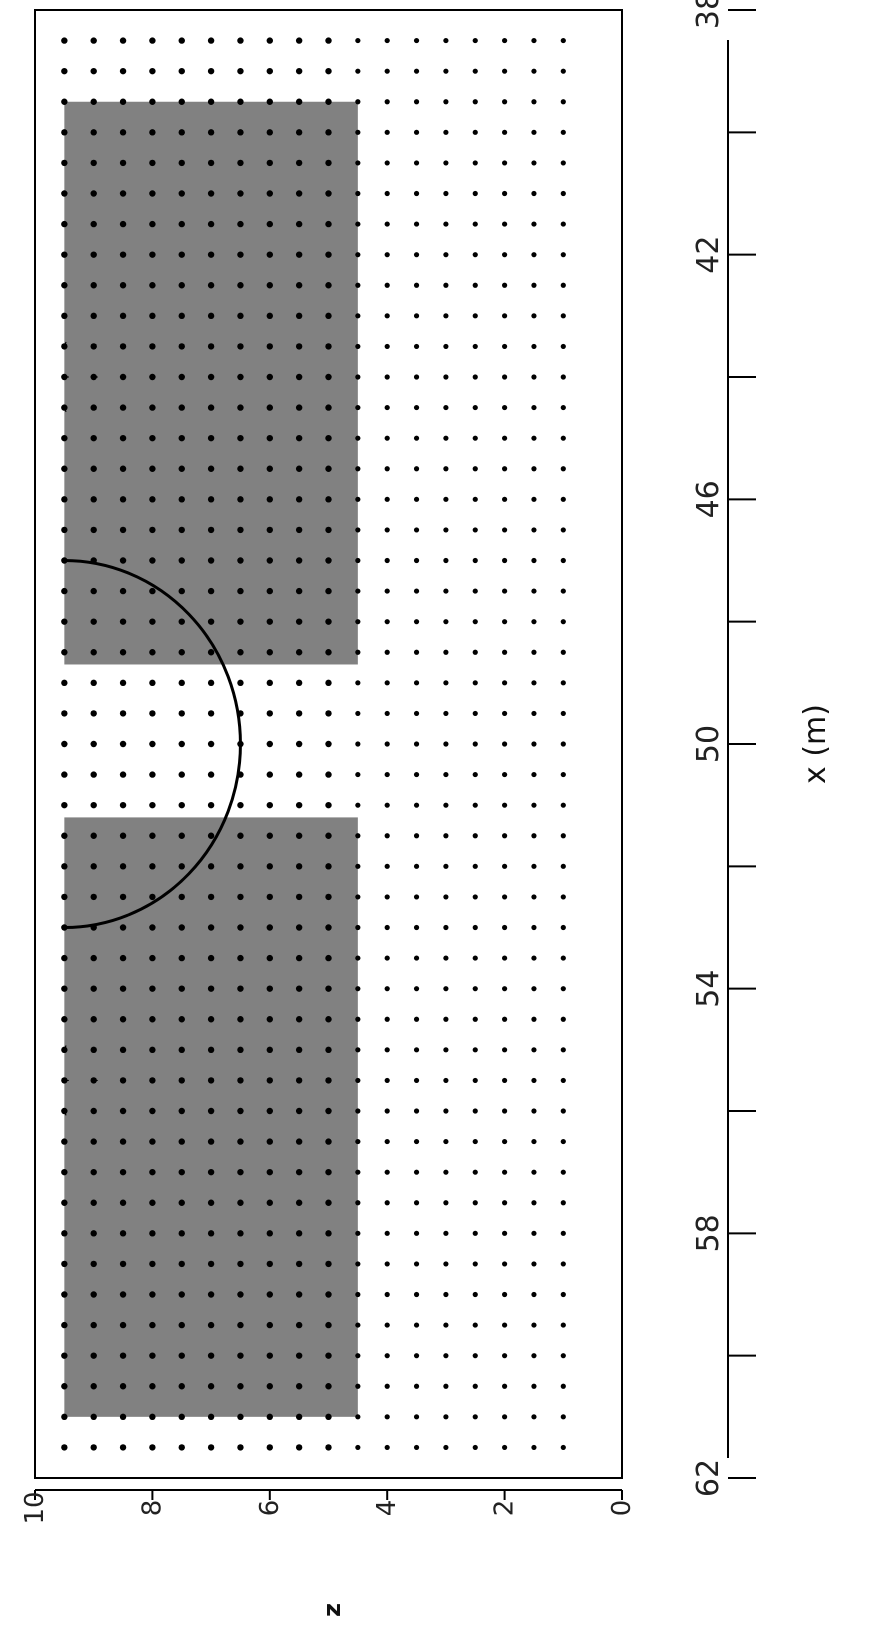 The image size is (880, 1649). What do you see at coordinates (708, 1233) in the screenshot?
I see `x-tick-label: 58` at bounding box center [708, 1233].